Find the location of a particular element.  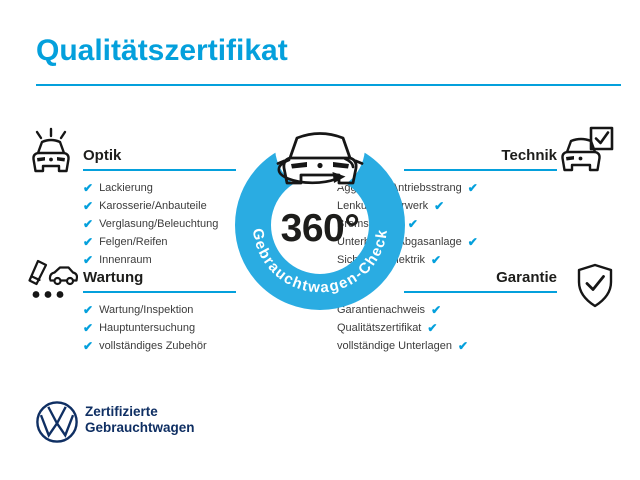

shiny-car-icon is located at coordinates (51, 150).